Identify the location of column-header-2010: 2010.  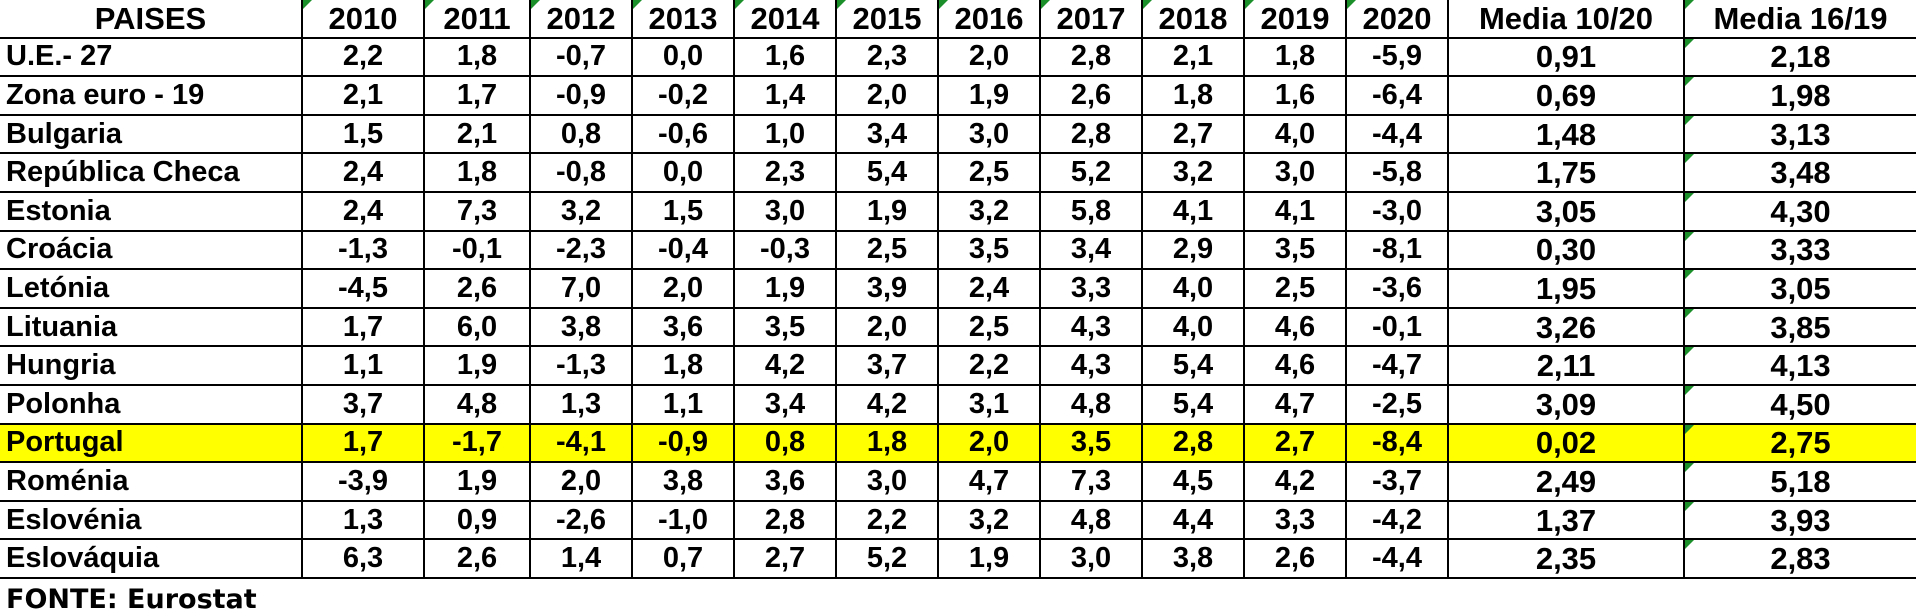
(363, 19).